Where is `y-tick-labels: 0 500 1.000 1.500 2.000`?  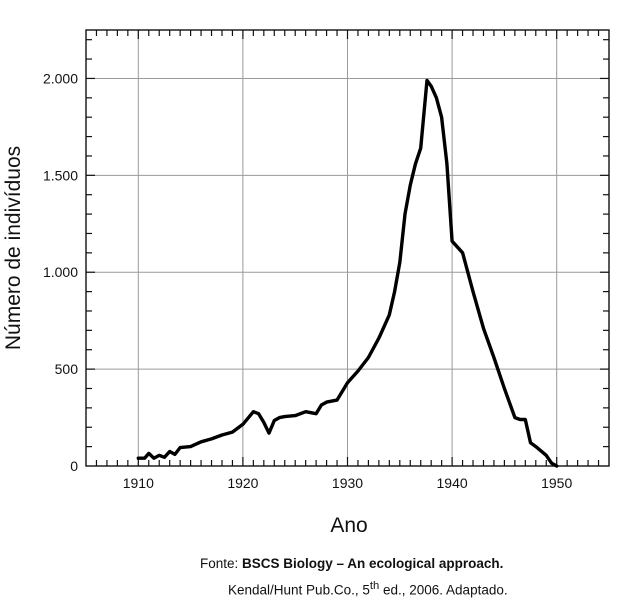 y-tick-labels: 0 500 1.000 1.500 2.000 is located at coordinates (60, 272).